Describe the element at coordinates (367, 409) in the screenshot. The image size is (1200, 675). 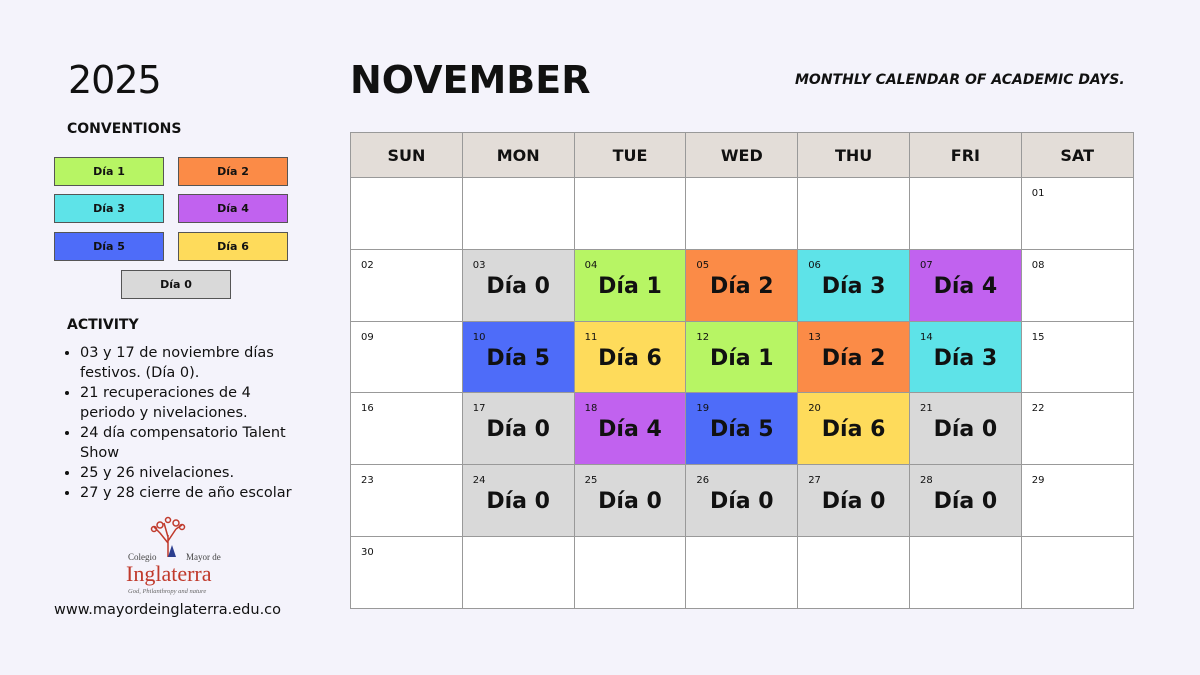
I see `date: 16` at that location.